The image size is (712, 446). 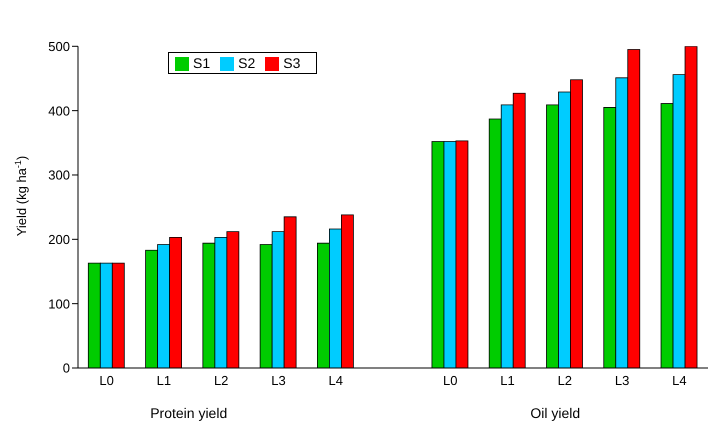 I want to click on legend-label: S3, so click(x=291, y=63).